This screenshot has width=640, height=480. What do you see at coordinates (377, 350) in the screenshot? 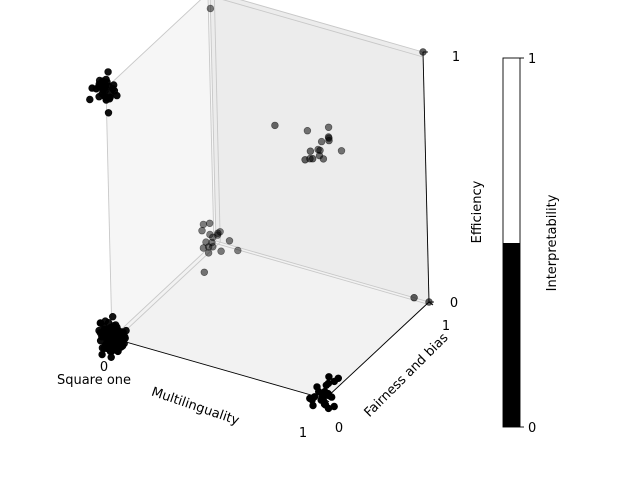
I see `y-axis-line` at bounding box center [377, 350].